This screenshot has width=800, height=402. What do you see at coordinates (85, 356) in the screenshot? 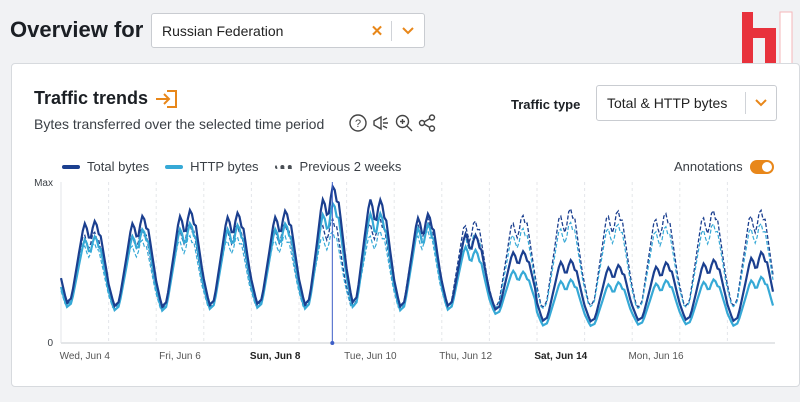
I see `x-tick-label: Wed, Jun 4` at bounding box center [85, 356].